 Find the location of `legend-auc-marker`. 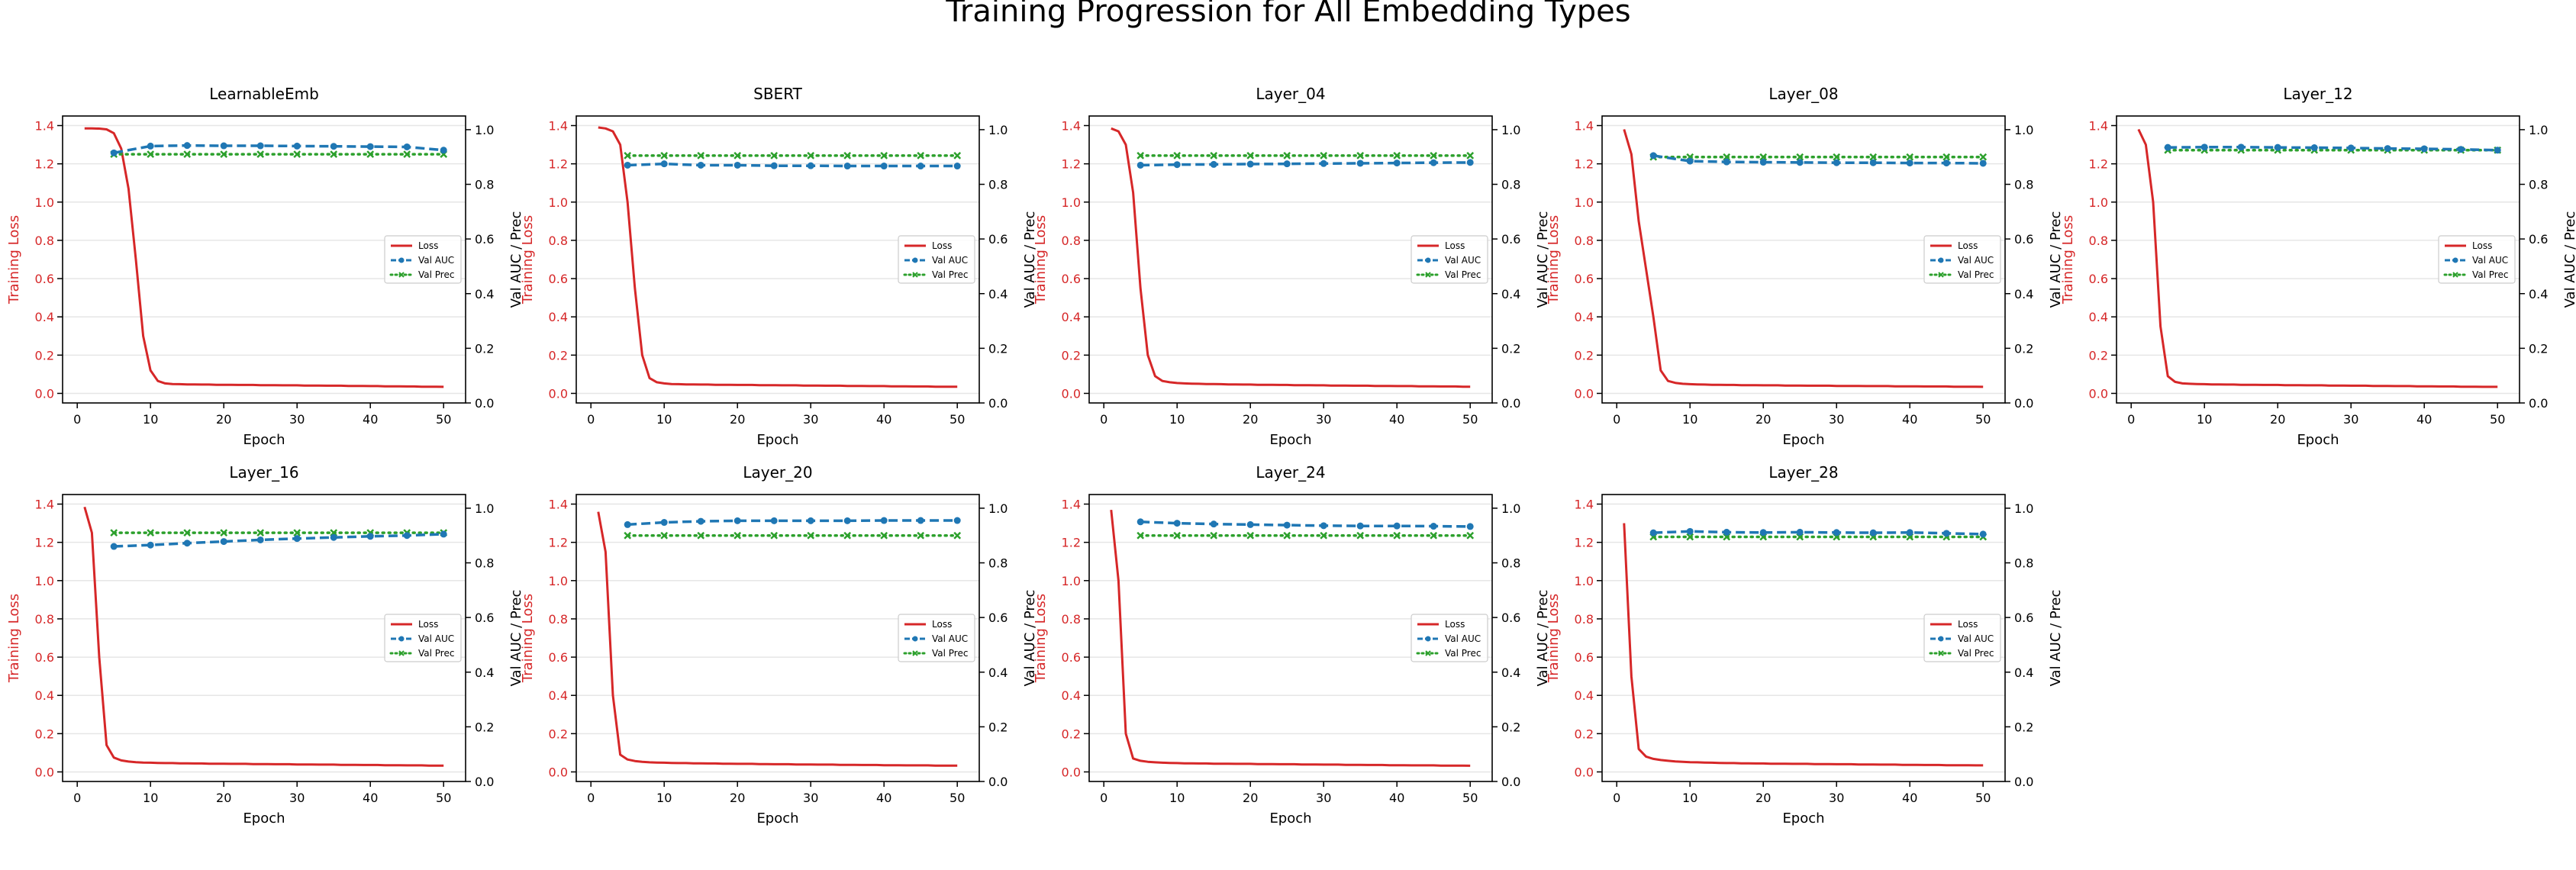

legend-auc-marker is located at coordinates (1428, 260).